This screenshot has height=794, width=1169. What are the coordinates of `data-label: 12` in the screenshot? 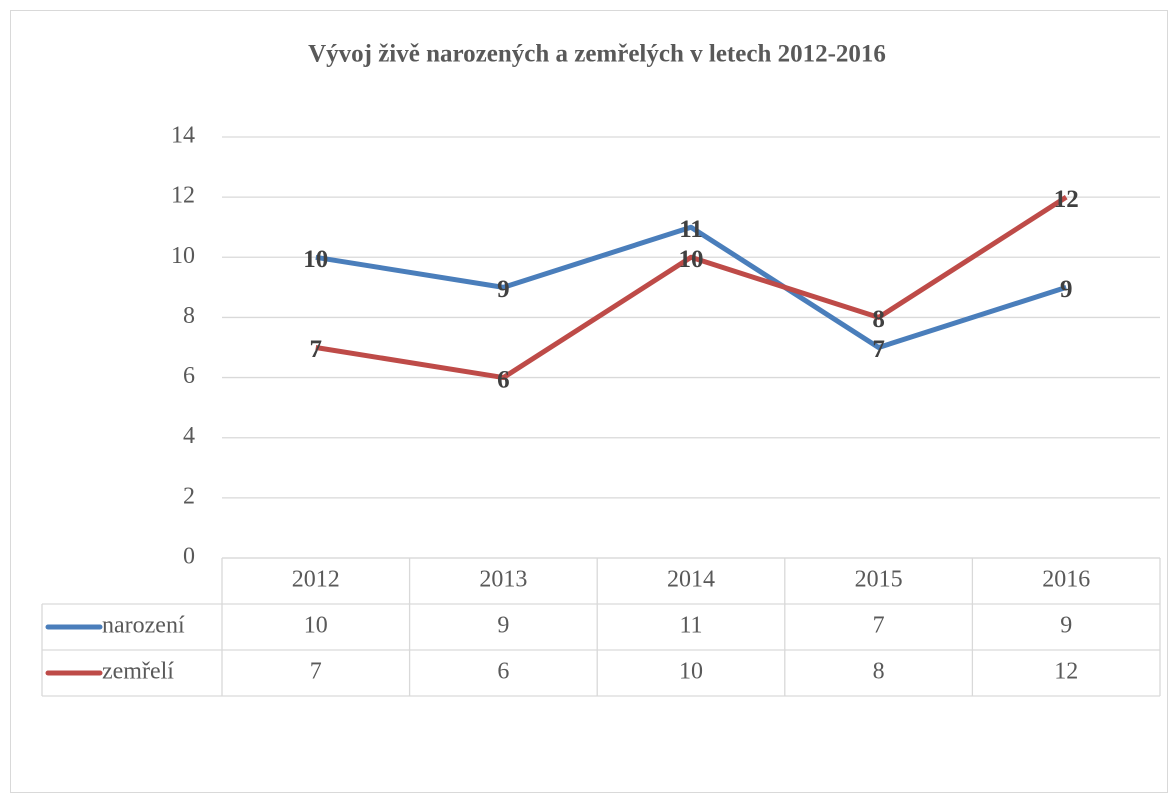 It's located at (1066, 199).